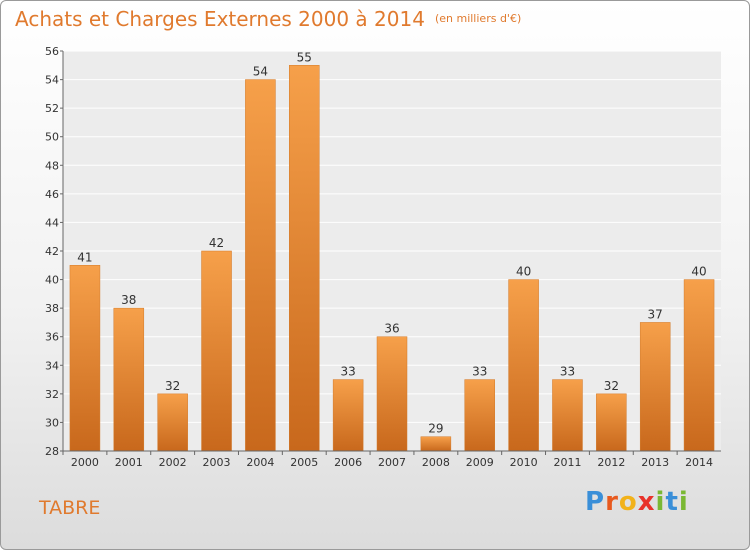 The width and height of the screenshot is (750, 550). What do you see at coordinates (85, 462) in the screenshot?
I see `x-tick-label: 2000` at bounding box center [85, 462].